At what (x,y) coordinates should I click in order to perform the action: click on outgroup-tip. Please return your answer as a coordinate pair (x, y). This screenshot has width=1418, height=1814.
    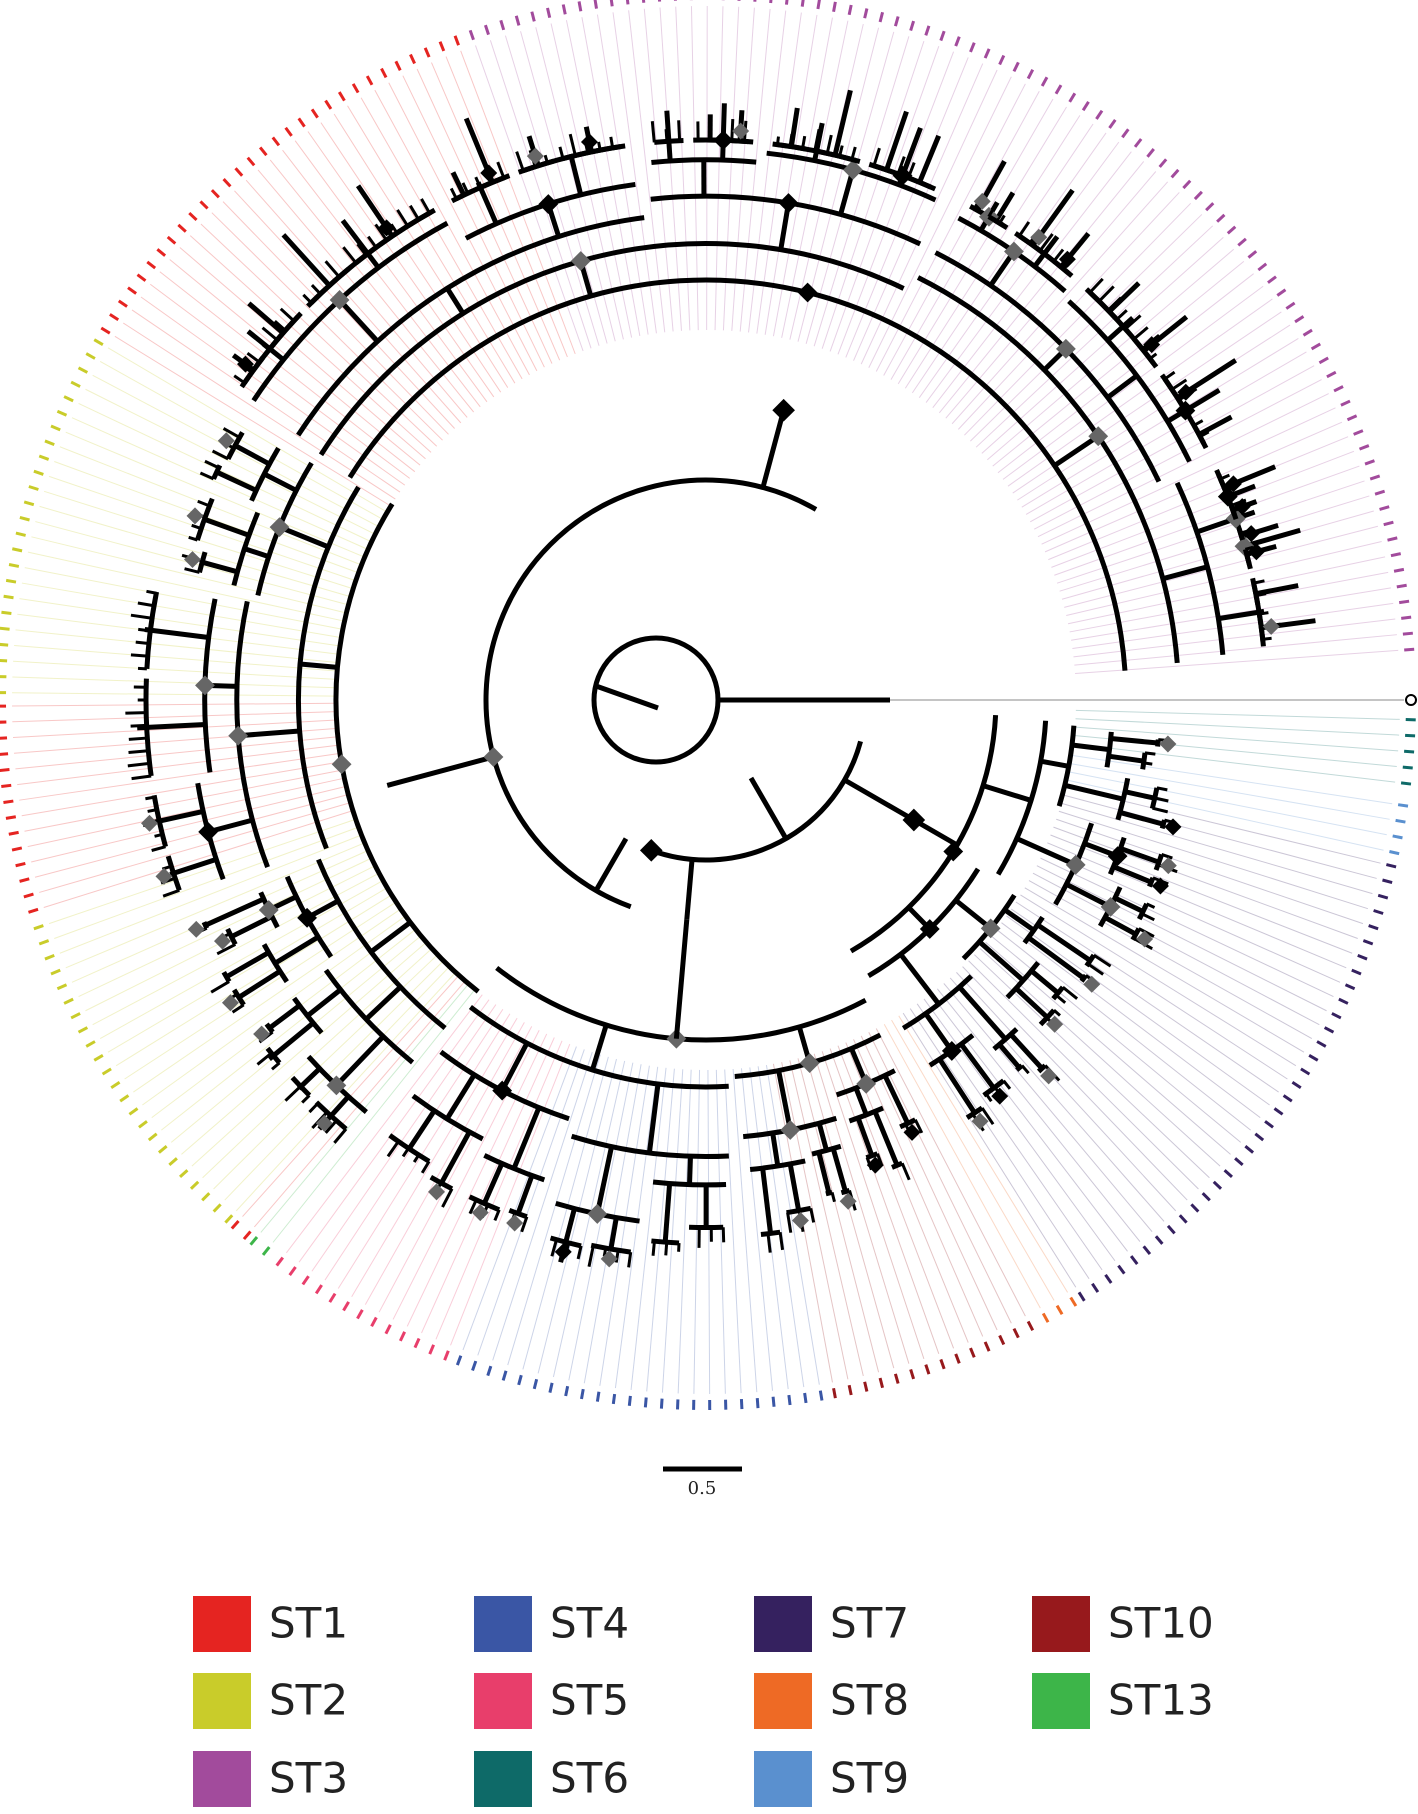
    Looking at the image, I should click on (1411, 700).